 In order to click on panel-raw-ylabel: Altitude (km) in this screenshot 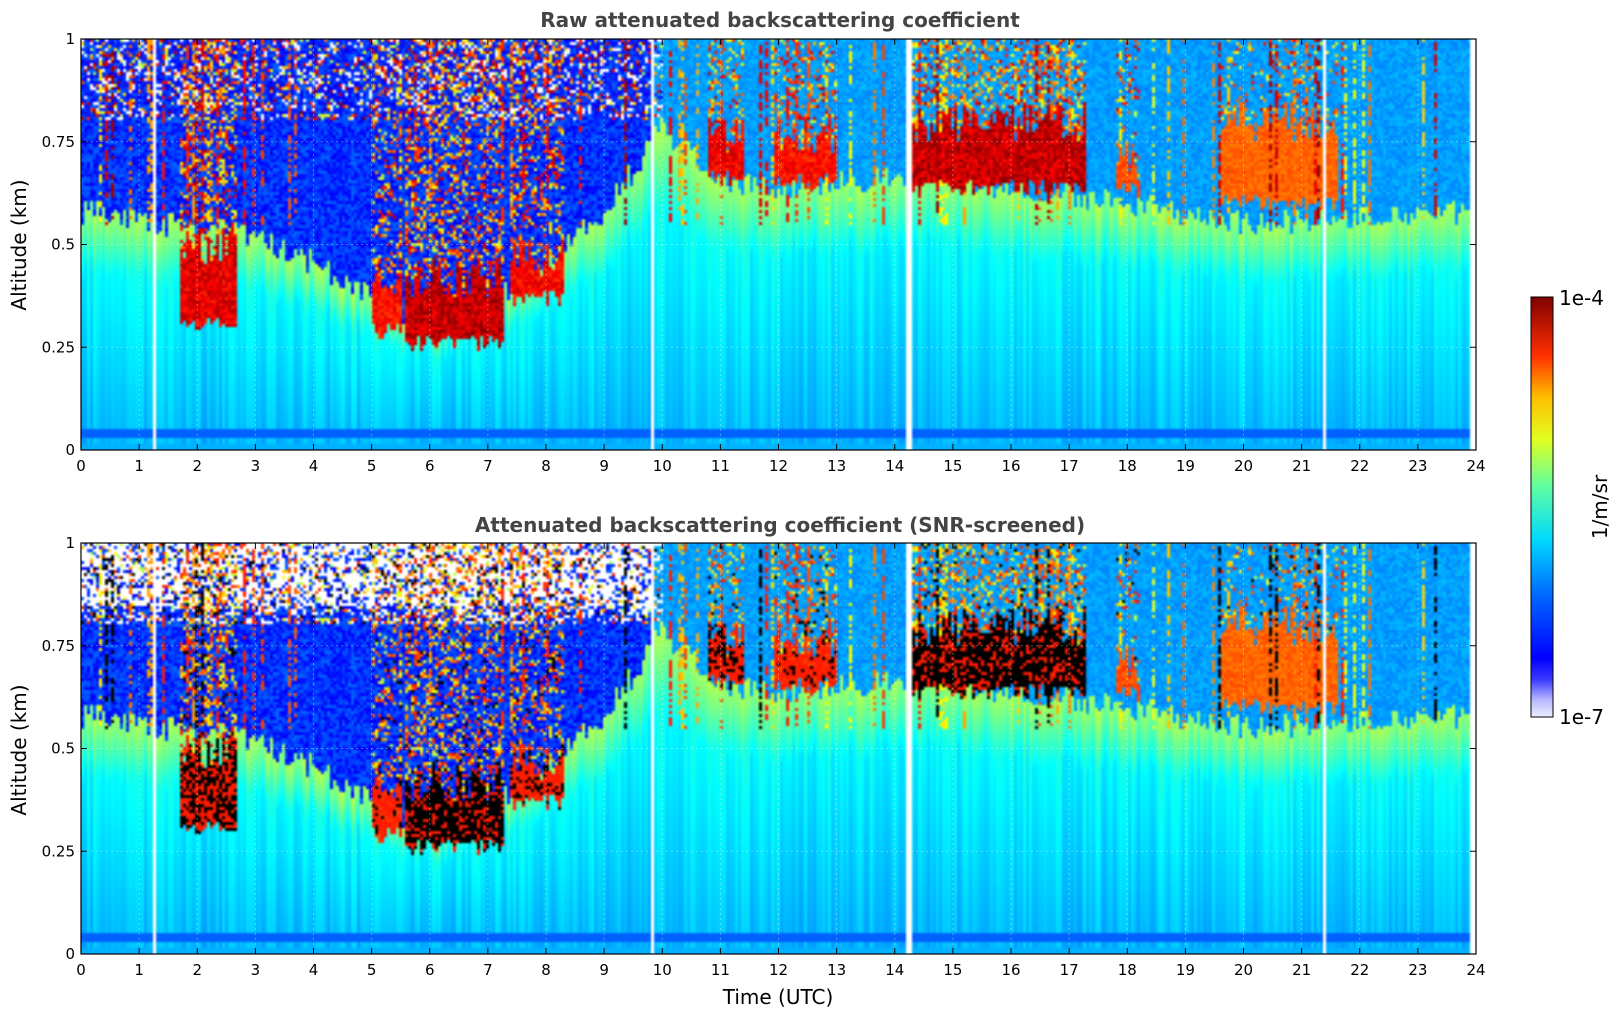, I will do `click(19, 244)`.